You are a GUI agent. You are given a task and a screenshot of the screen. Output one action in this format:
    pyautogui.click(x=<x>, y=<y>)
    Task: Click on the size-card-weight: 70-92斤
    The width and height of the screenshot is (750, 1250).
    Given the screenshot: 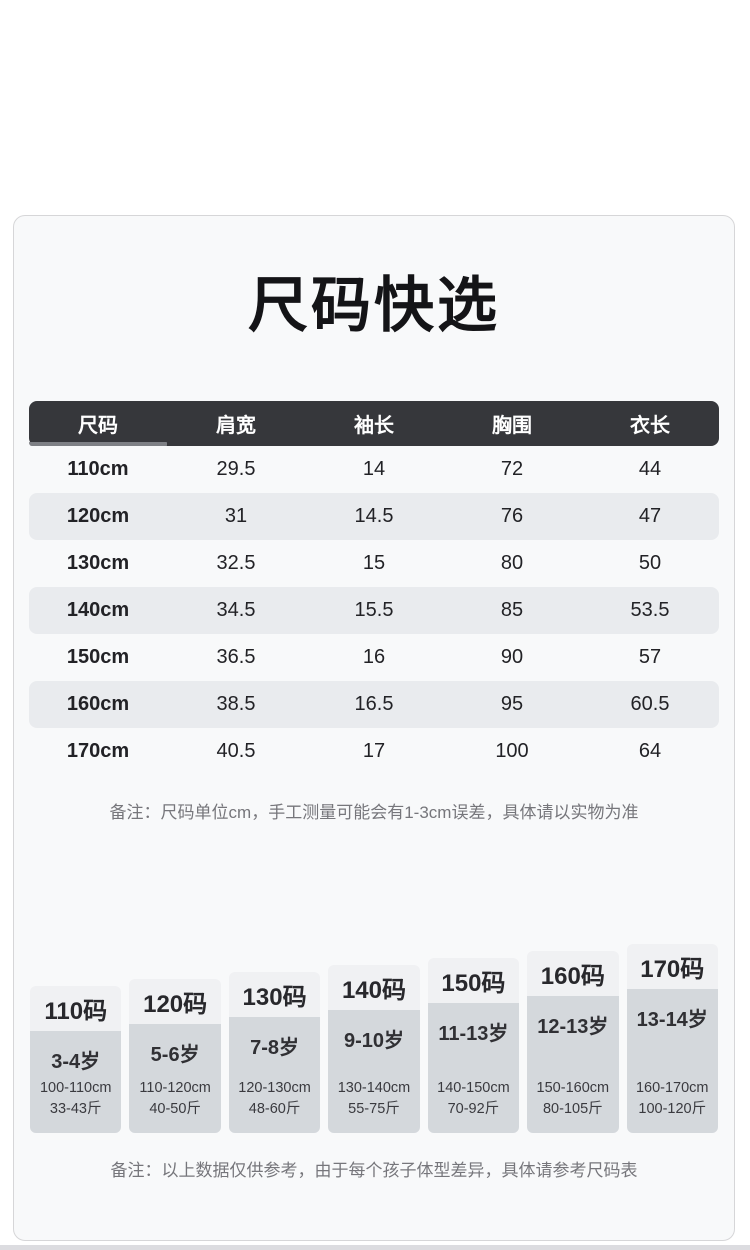 What is the action you would take?
    pyautogui.click(x=473, y=1109)
    